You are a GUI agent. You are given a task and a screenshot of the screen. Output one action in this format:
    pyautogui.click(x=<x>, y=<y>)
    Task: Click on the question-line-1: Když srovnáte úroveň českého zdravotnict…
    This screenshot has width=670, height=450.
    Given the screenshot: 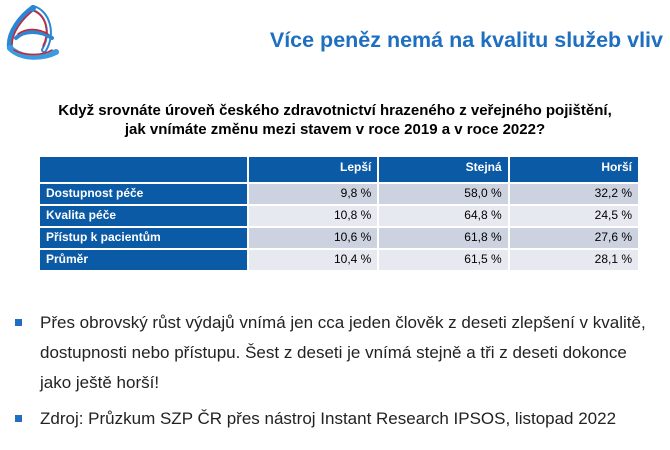 What is the action you would take?
    pyautogui.click(x=335, y=110)
    